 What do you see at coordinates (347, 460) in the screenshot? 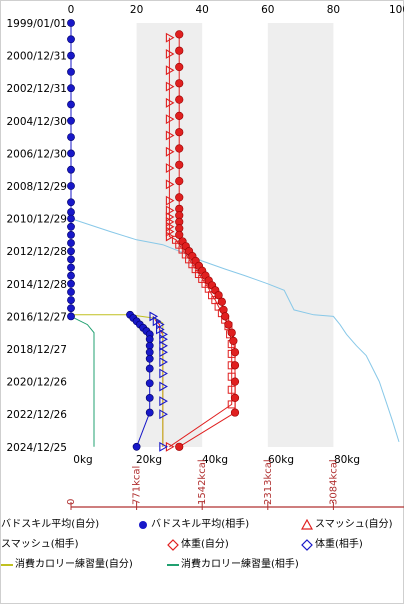
I see `x-kg-tick-label: 80kg` at bounding box center [347, 460].